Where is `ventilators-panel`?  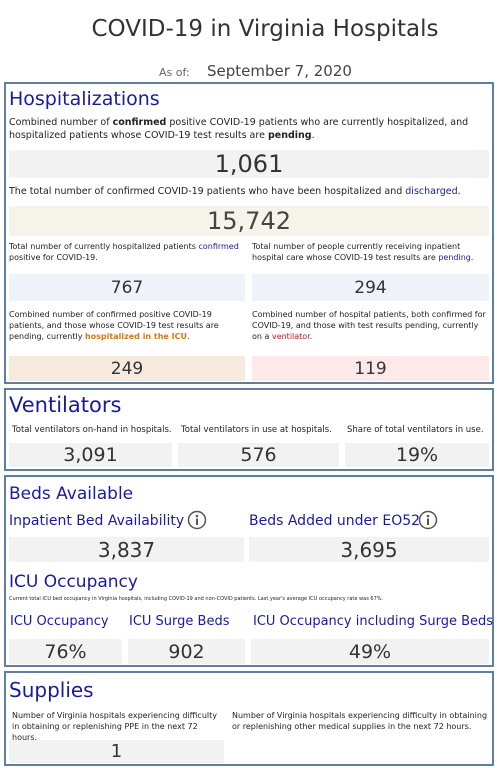 ventilators-panel is located at coordinates (249, 429).